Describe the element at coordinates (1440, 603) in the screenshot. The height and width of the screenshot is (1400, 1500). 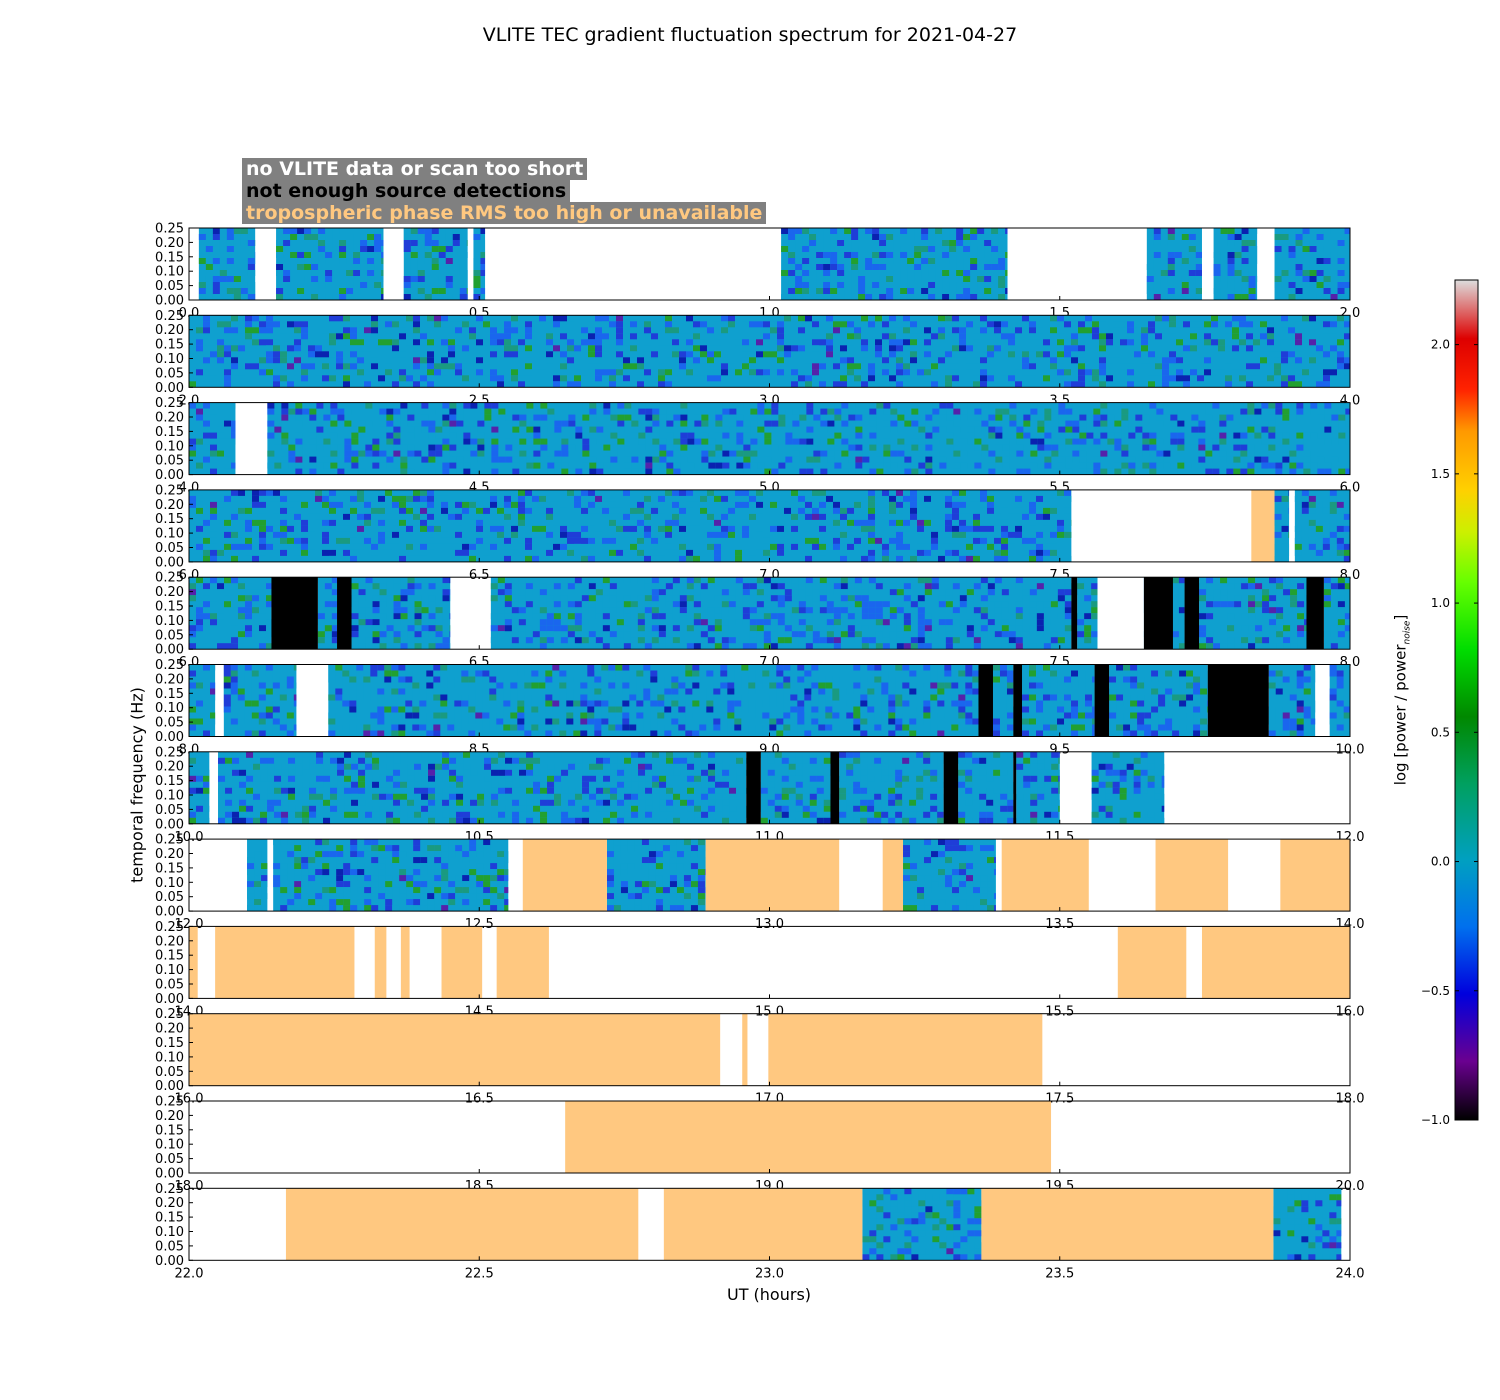
I see `colorbar-tick-label: 1.0` at that location.